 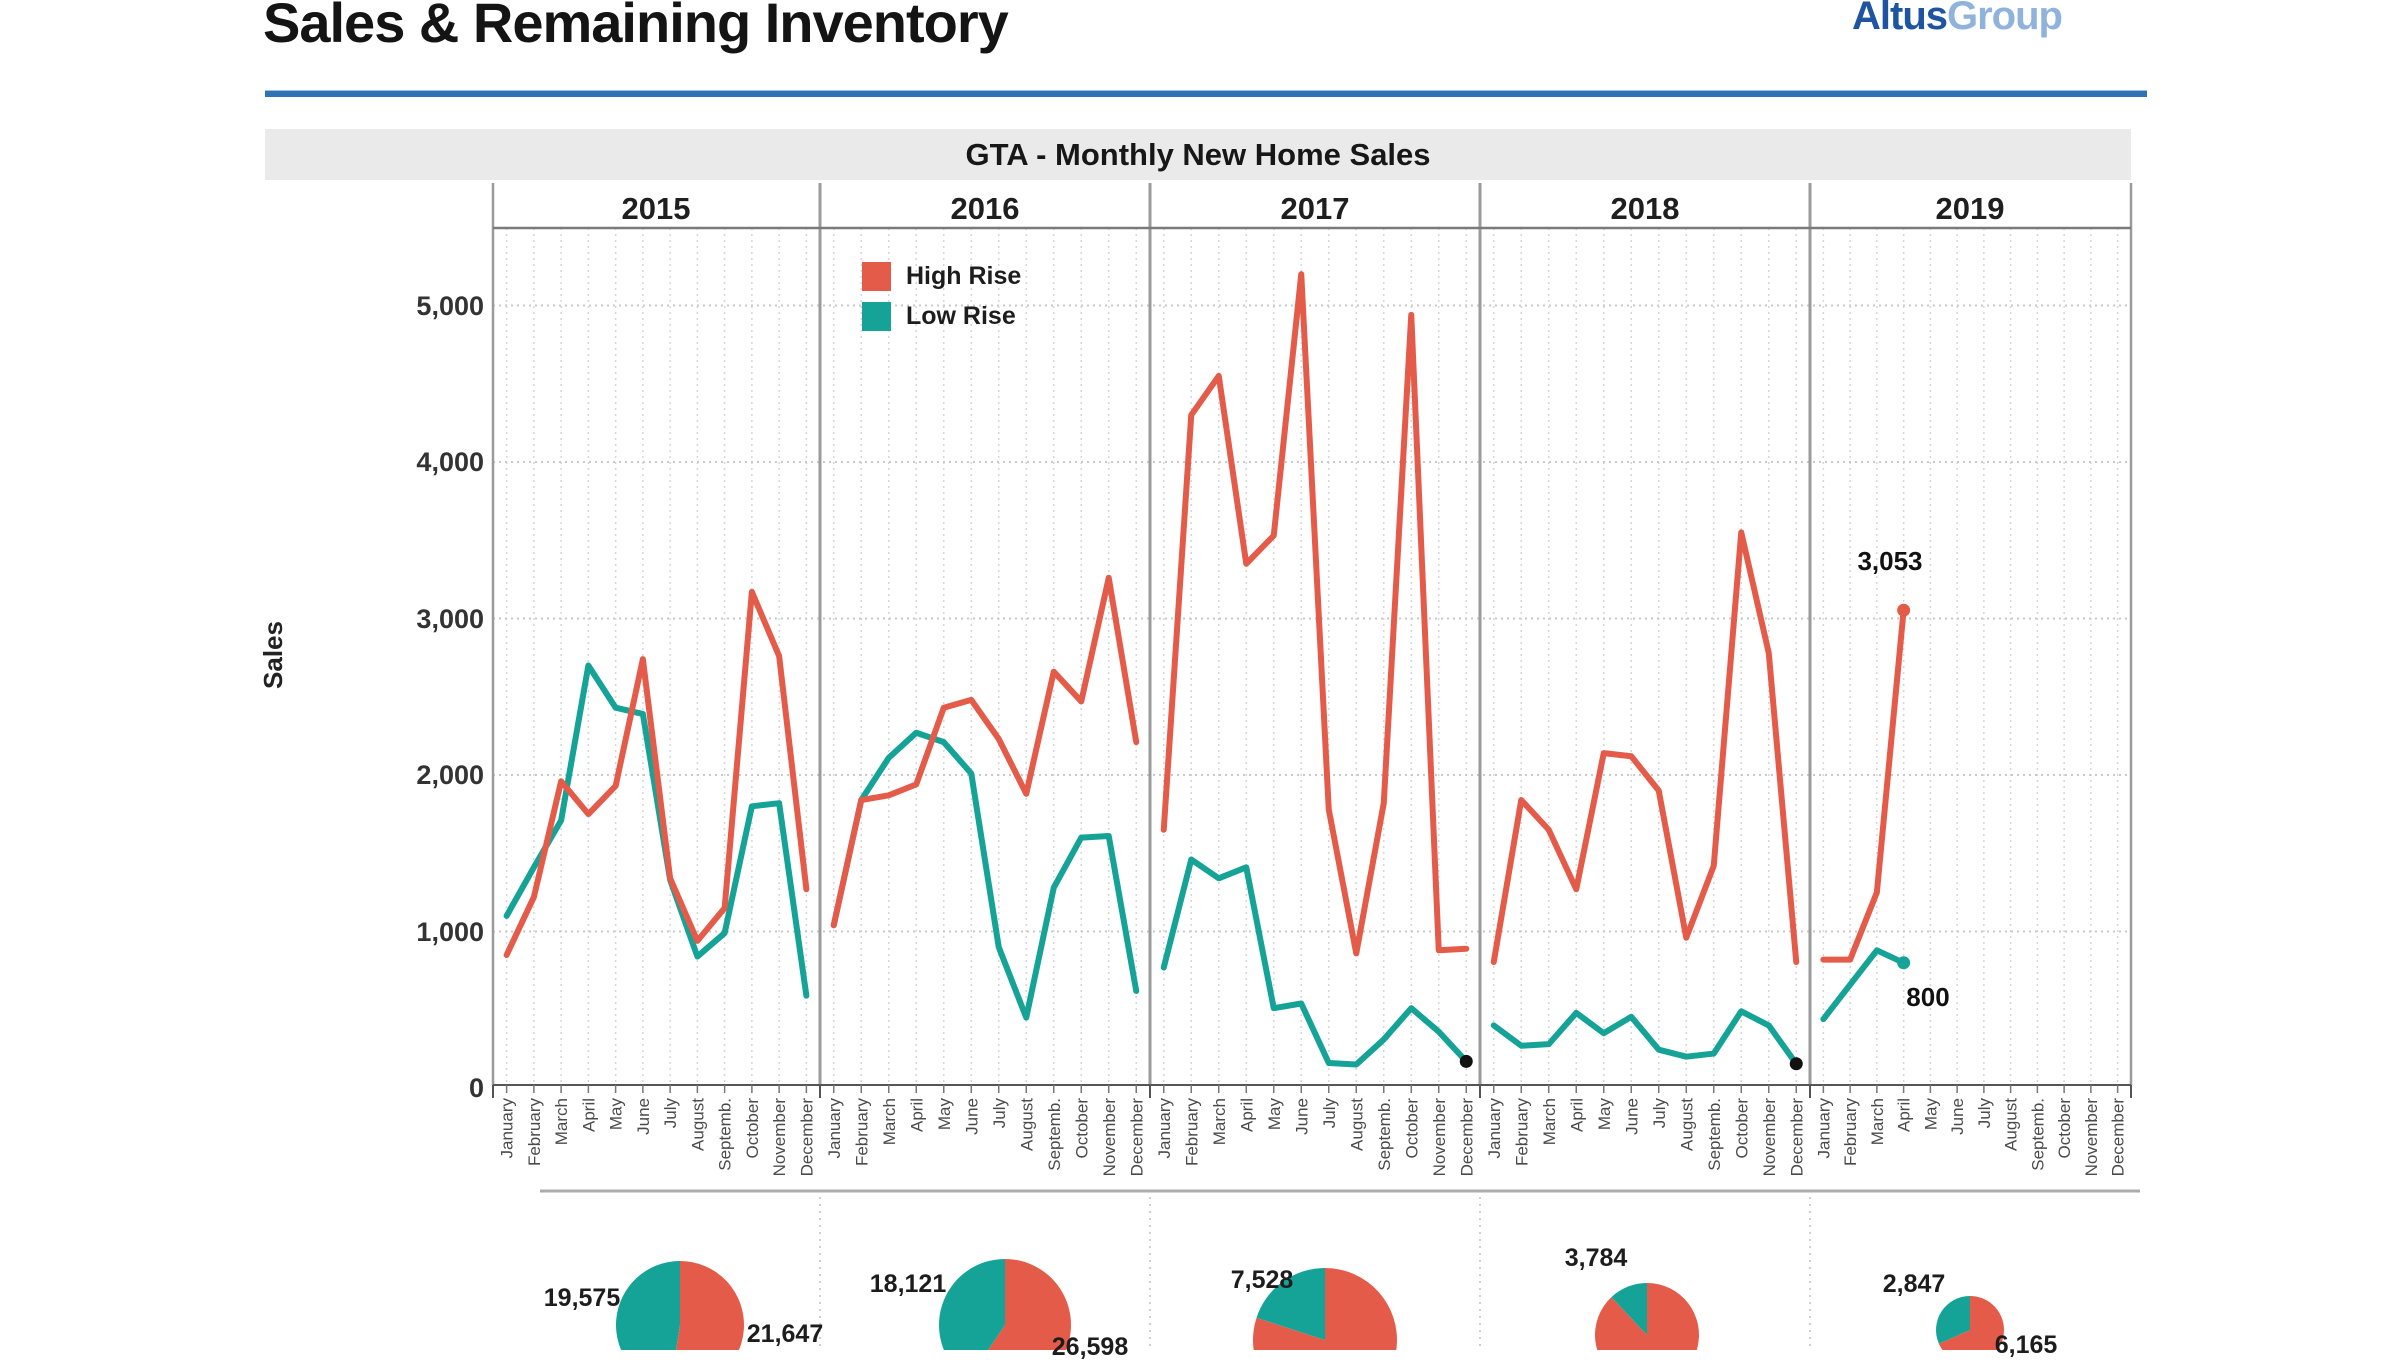 I want to click on annotation-high-rise-3053: 3,053, so click(x=1890, y=561).